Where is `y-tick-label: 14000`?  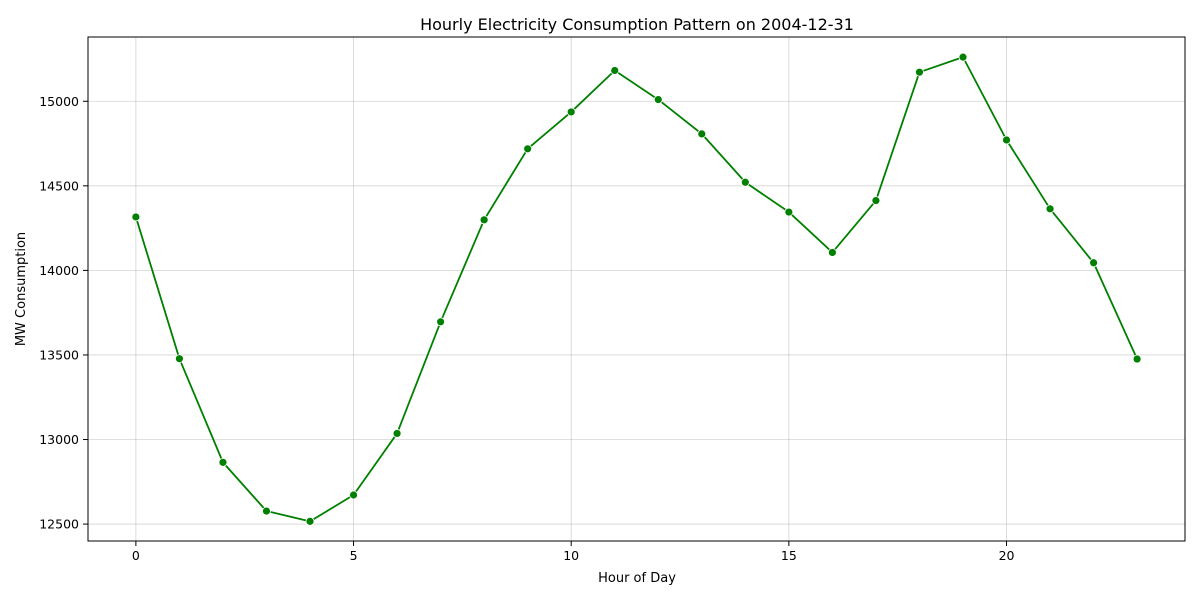 y-tick-label: 14000 is located at coordinates (59, 270).